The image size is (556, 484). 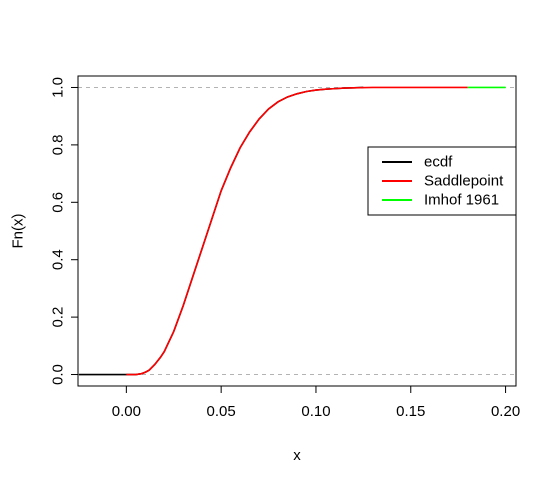 I want to click on x-tick-label: 0.20, so click(x=505, y=411).